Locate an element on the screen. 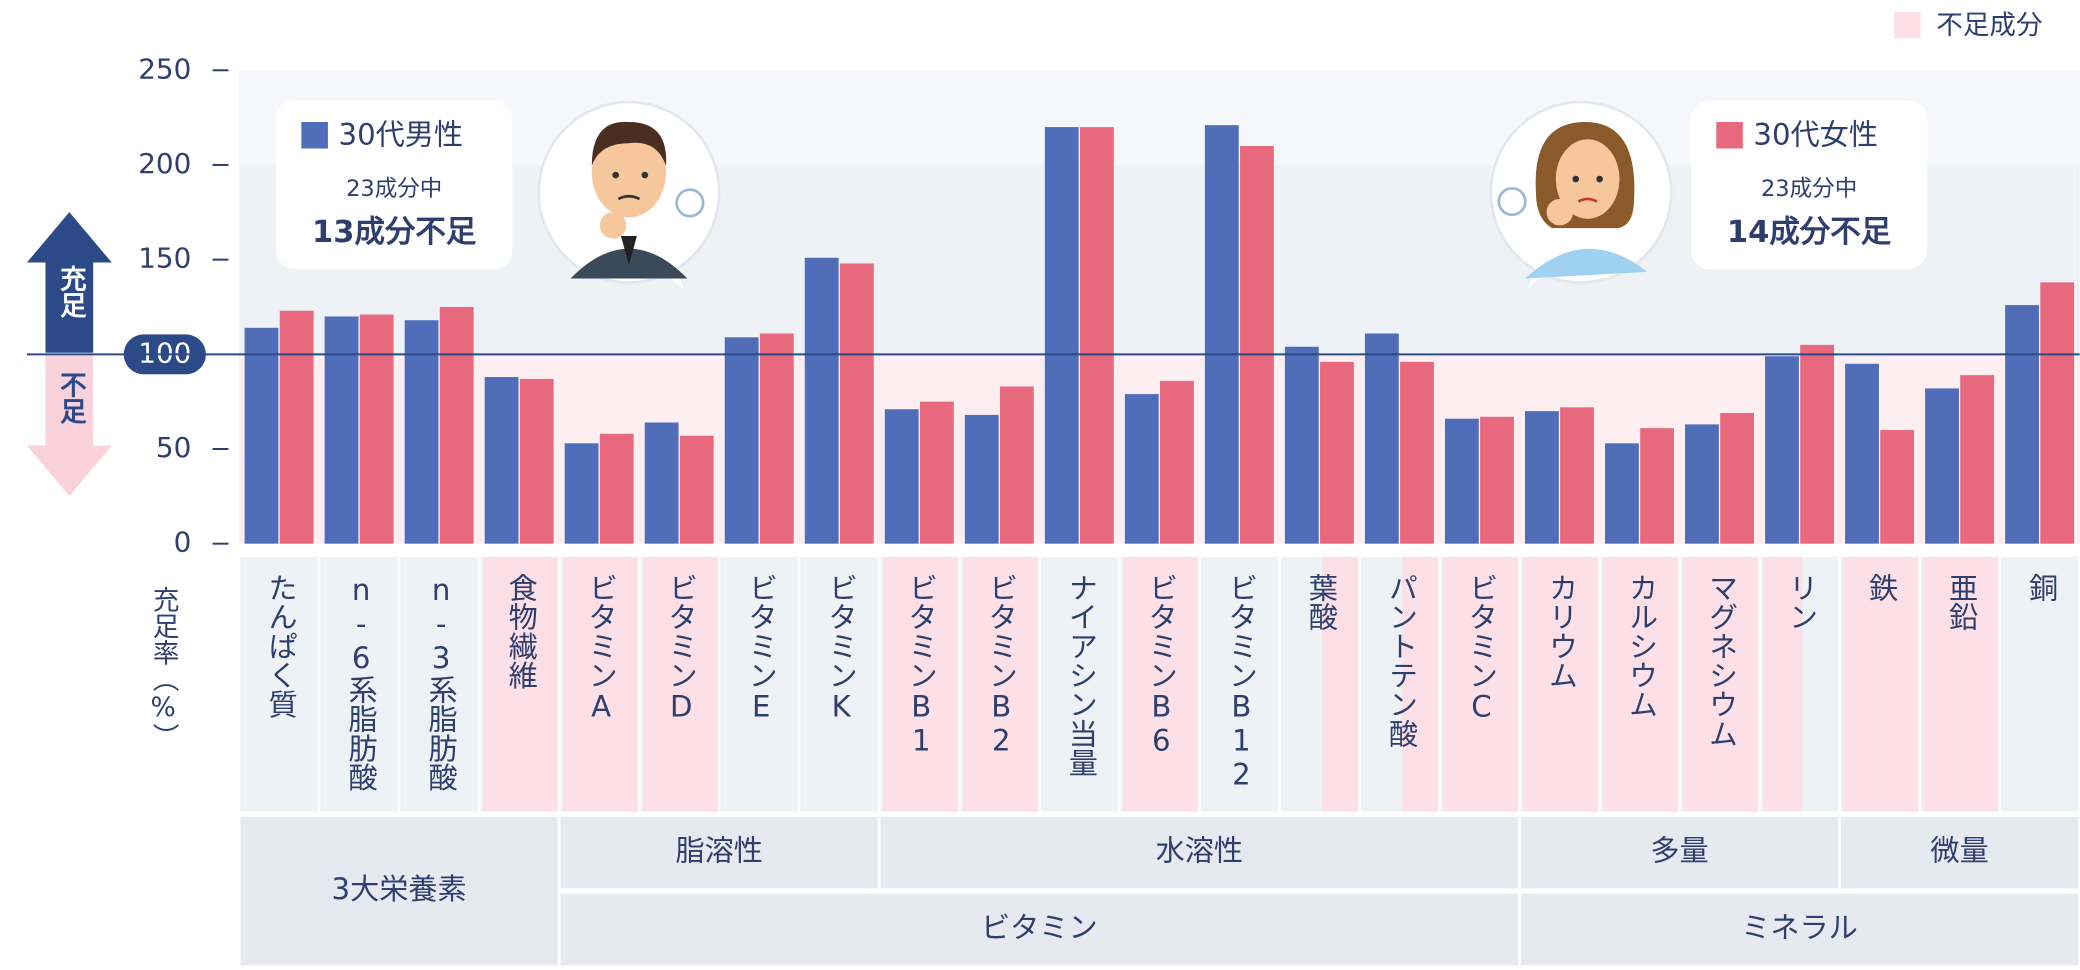  x-tick-label: ビタミンK is located at coordinates (841, 648).